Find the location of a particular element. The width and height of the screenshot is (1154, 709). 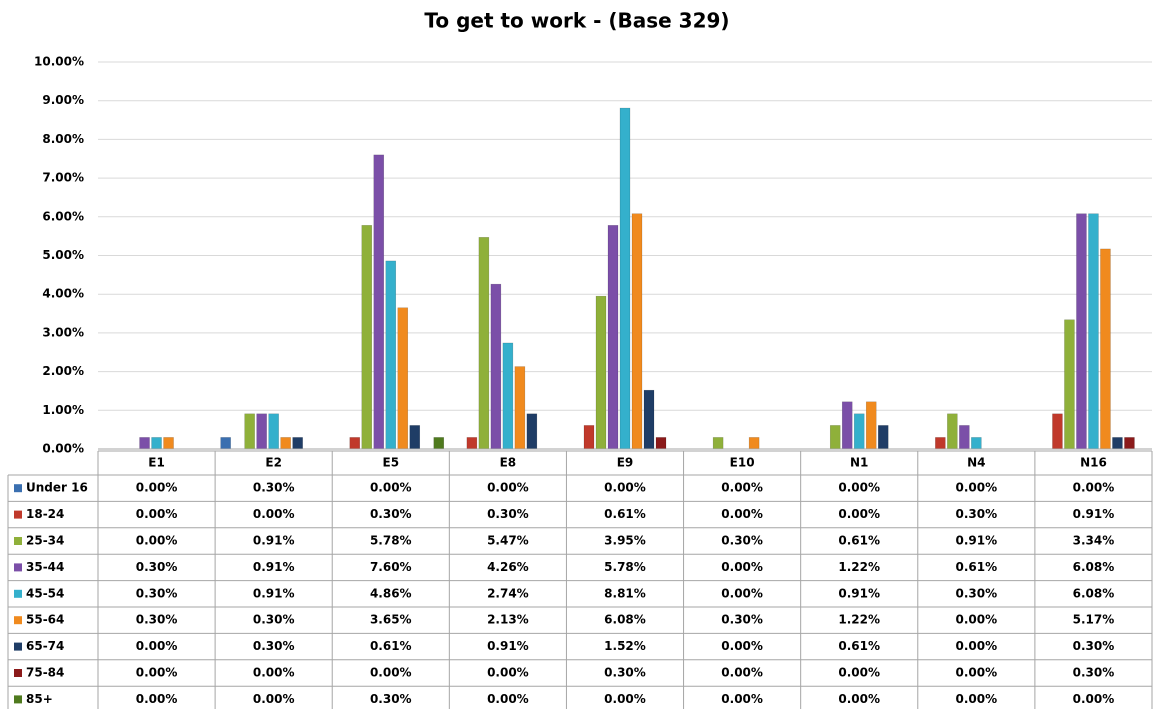

table-cell: 5.78% is located at coordinates (625, 567).